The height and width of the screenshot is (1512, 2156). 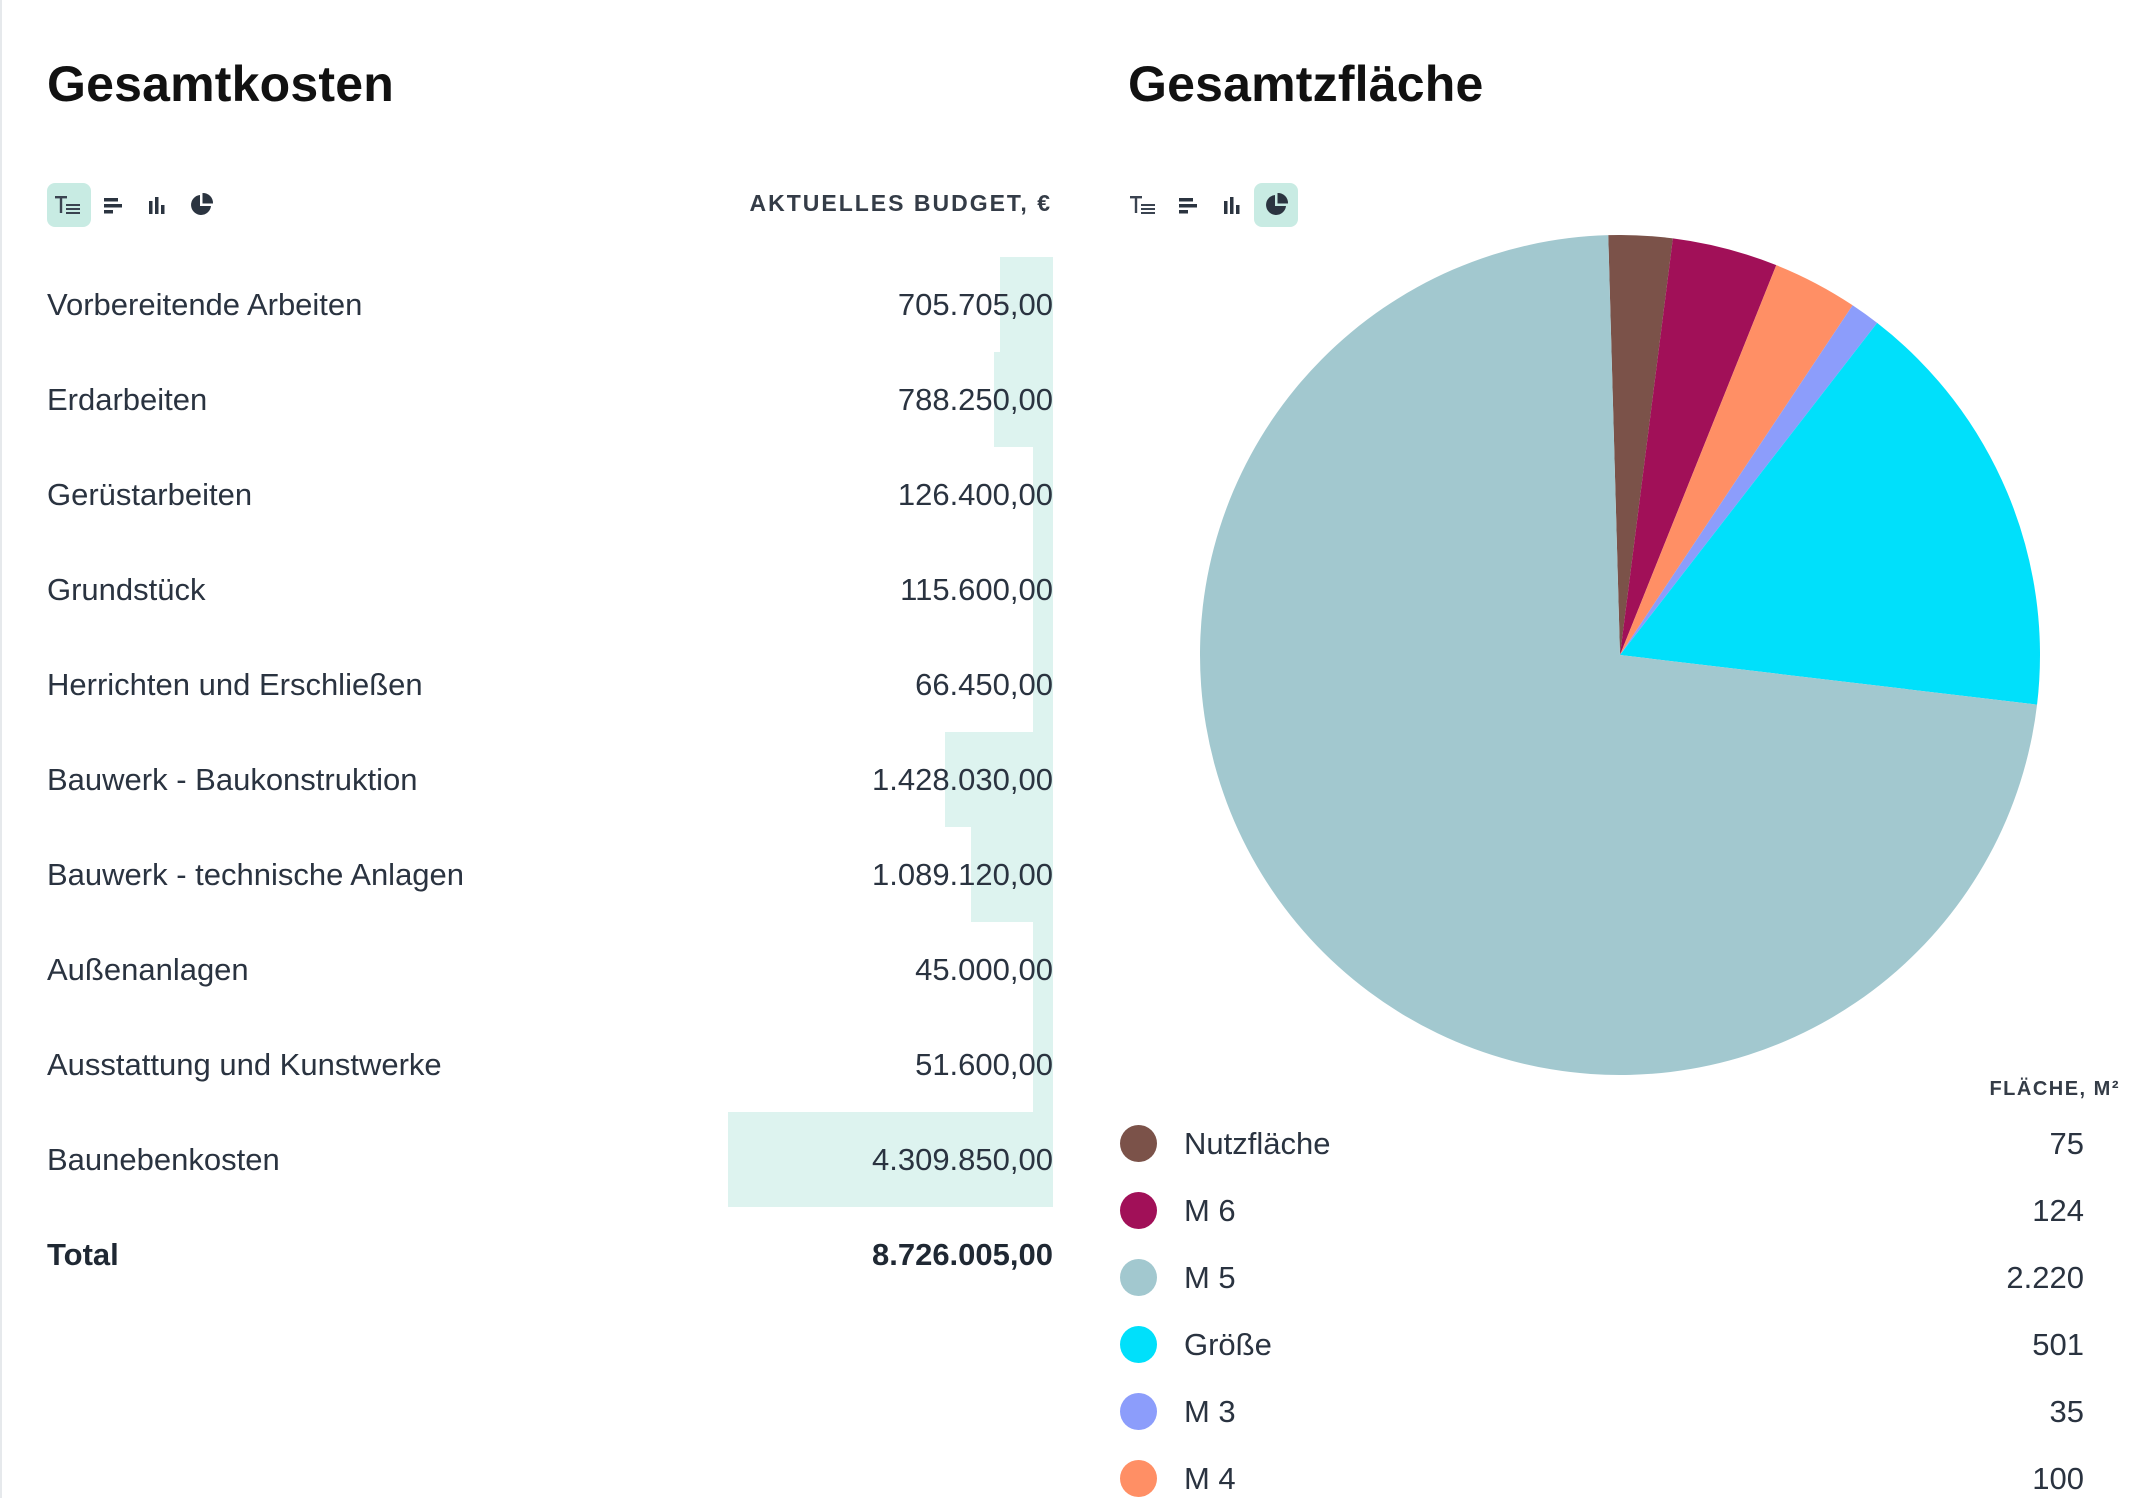 What do you see at coordinates (530, 399) in the screenshot?
I see `table-row: Erdarbeiten 788.250,00` at bounding box center [530, 399].